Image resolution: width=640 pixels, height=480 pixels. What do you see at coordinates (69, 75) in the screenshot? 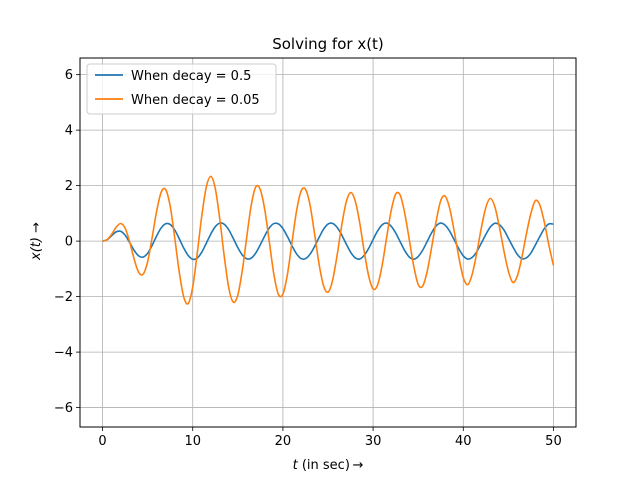
I see `y-tick-label: 6` at bounding box center [69, 75].